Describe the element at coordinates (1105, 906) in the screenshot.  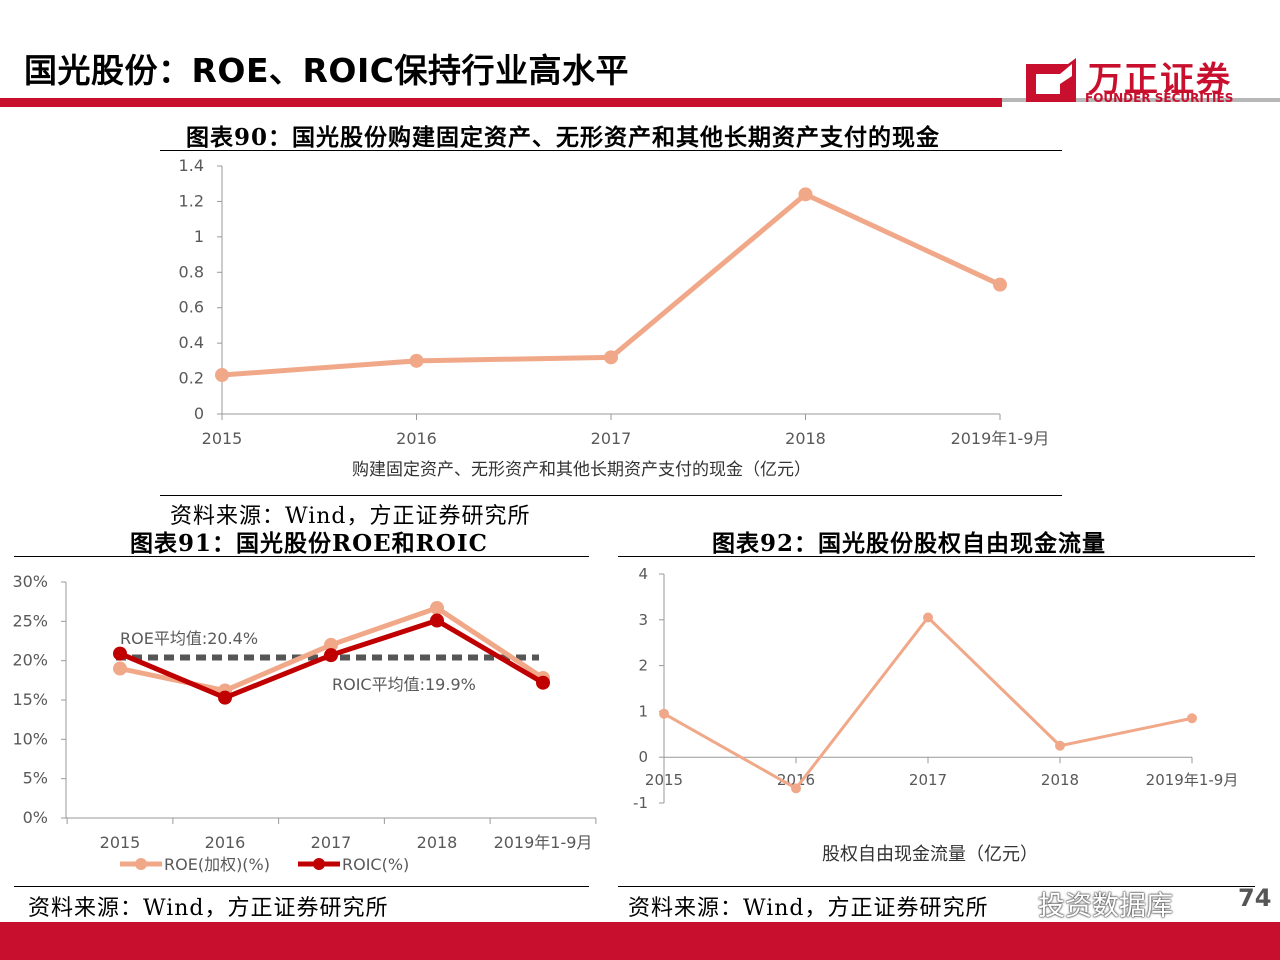
I see `watermark-text: 投资数据库` at that location.